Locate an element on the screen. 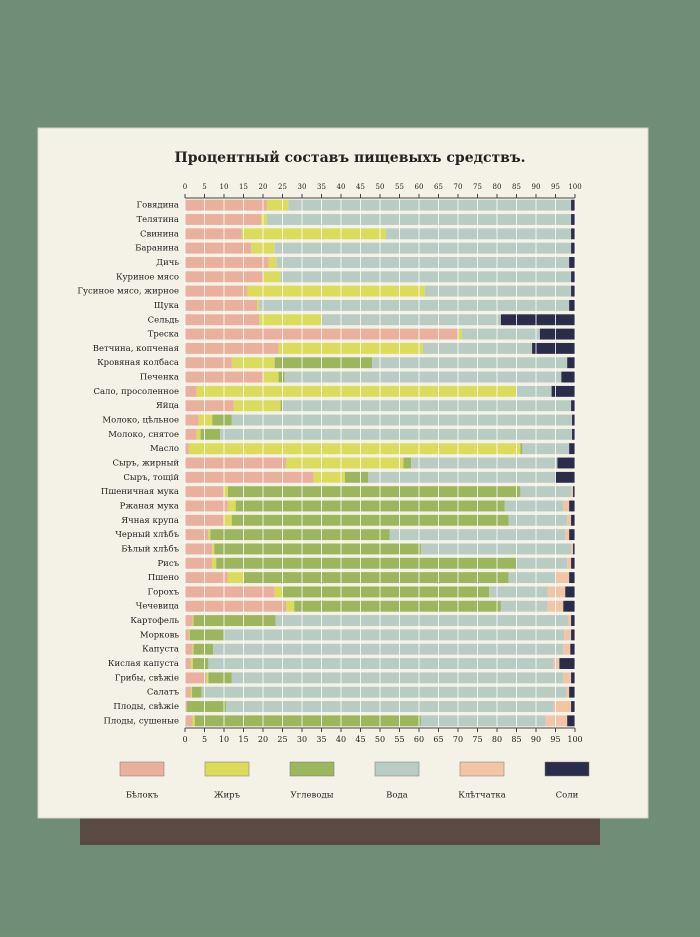 This screenshot has width=700, height=937. category-label: Щука is located at coordinates (166, 306).